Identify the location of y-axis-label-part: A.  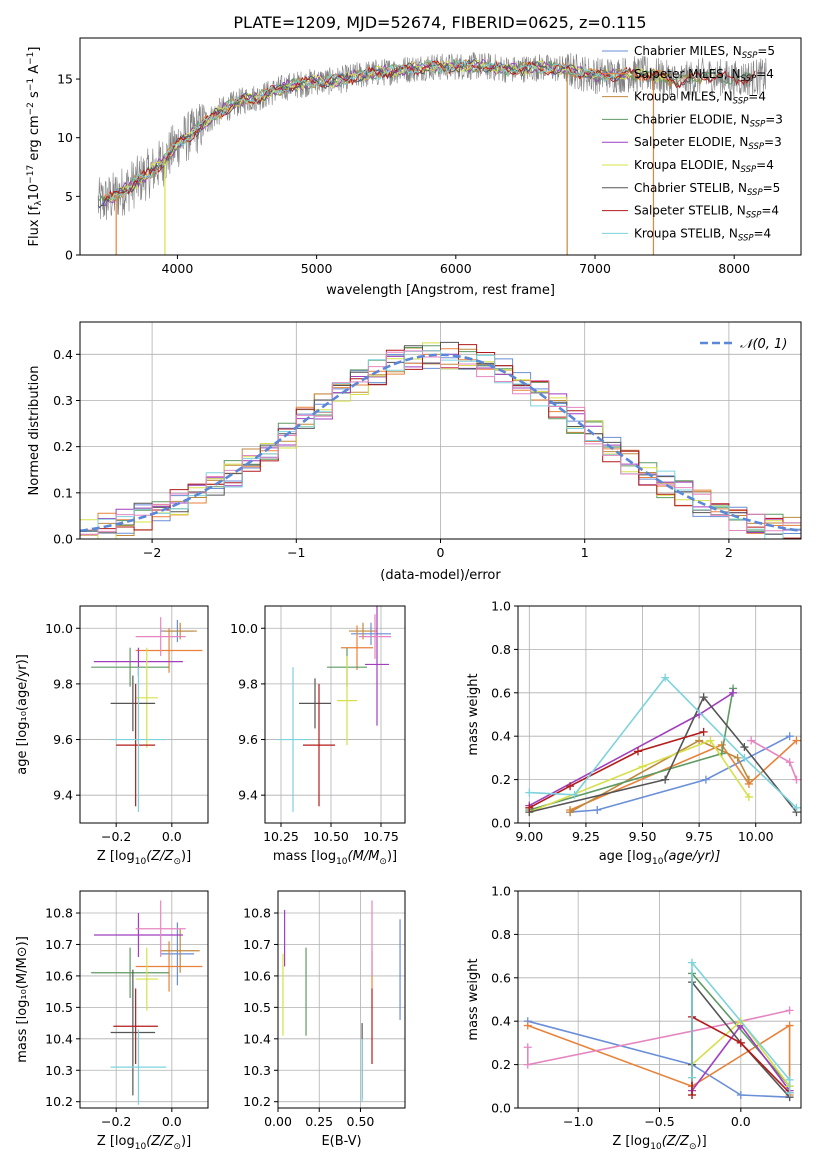
(34, 71).